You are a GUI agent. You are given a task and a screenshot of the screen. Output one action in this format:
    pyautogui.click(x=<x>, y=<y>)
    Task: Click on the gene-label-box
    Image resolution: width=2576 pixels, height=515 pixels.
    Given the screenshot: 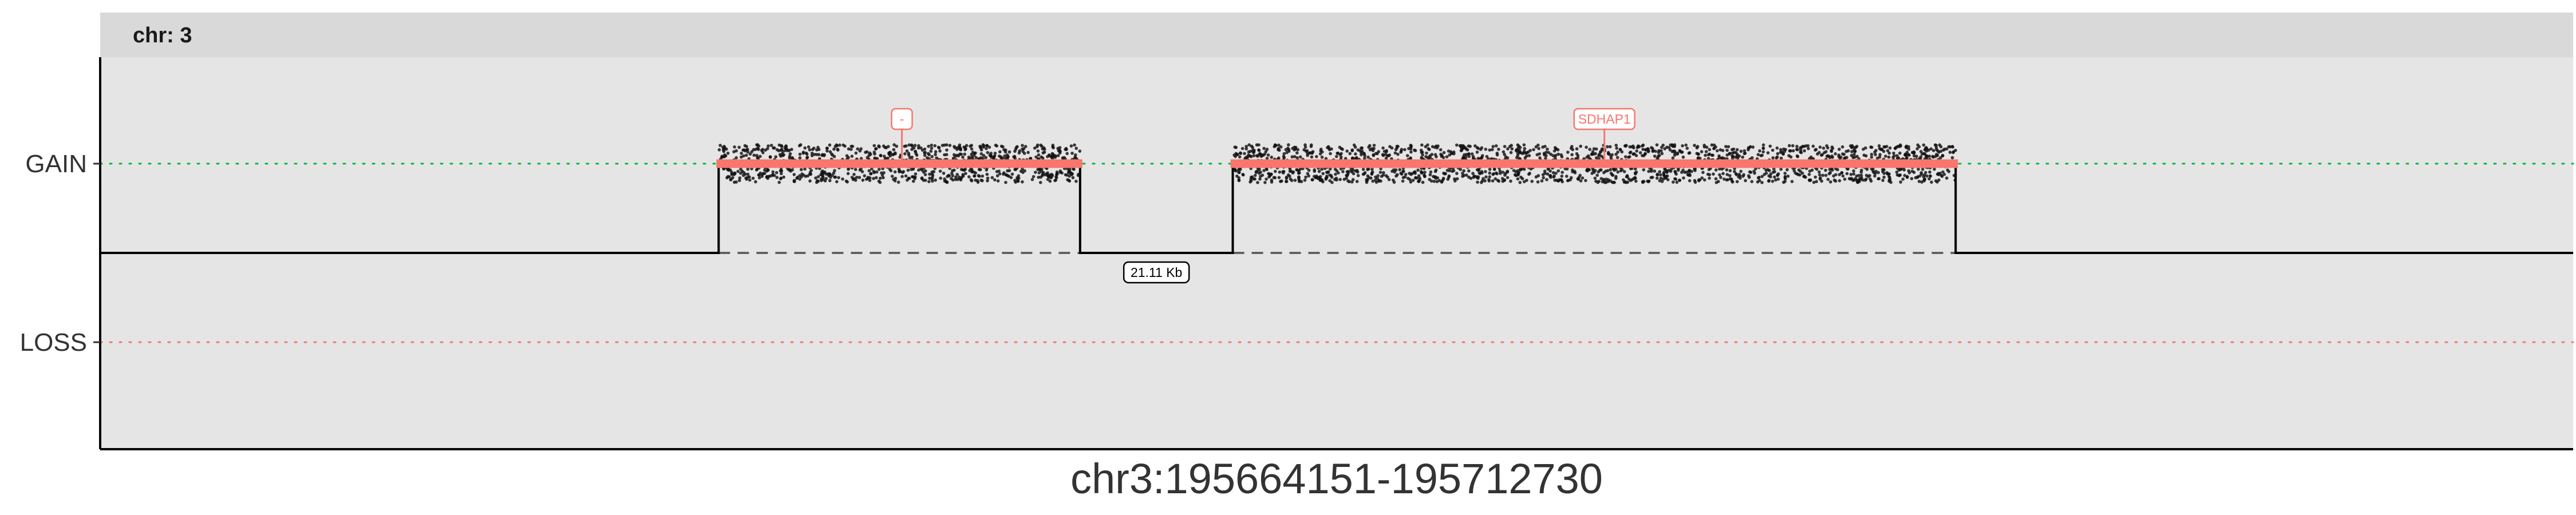 What is the action you would take?
    pyautogui.click(x=1604, y=119)
    